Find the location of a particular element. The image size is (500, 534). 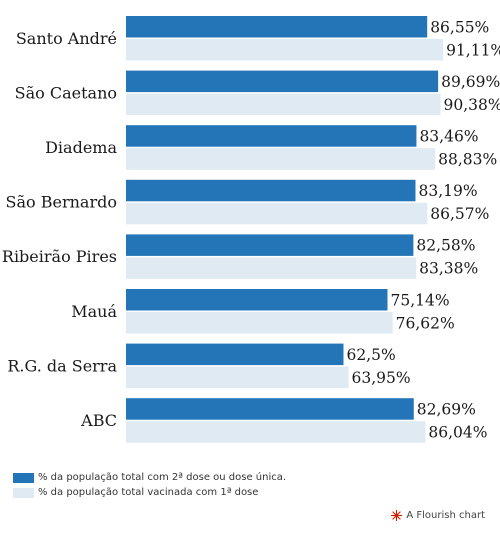

legend-swatch-first-dose is located at coordinates (23, 492).